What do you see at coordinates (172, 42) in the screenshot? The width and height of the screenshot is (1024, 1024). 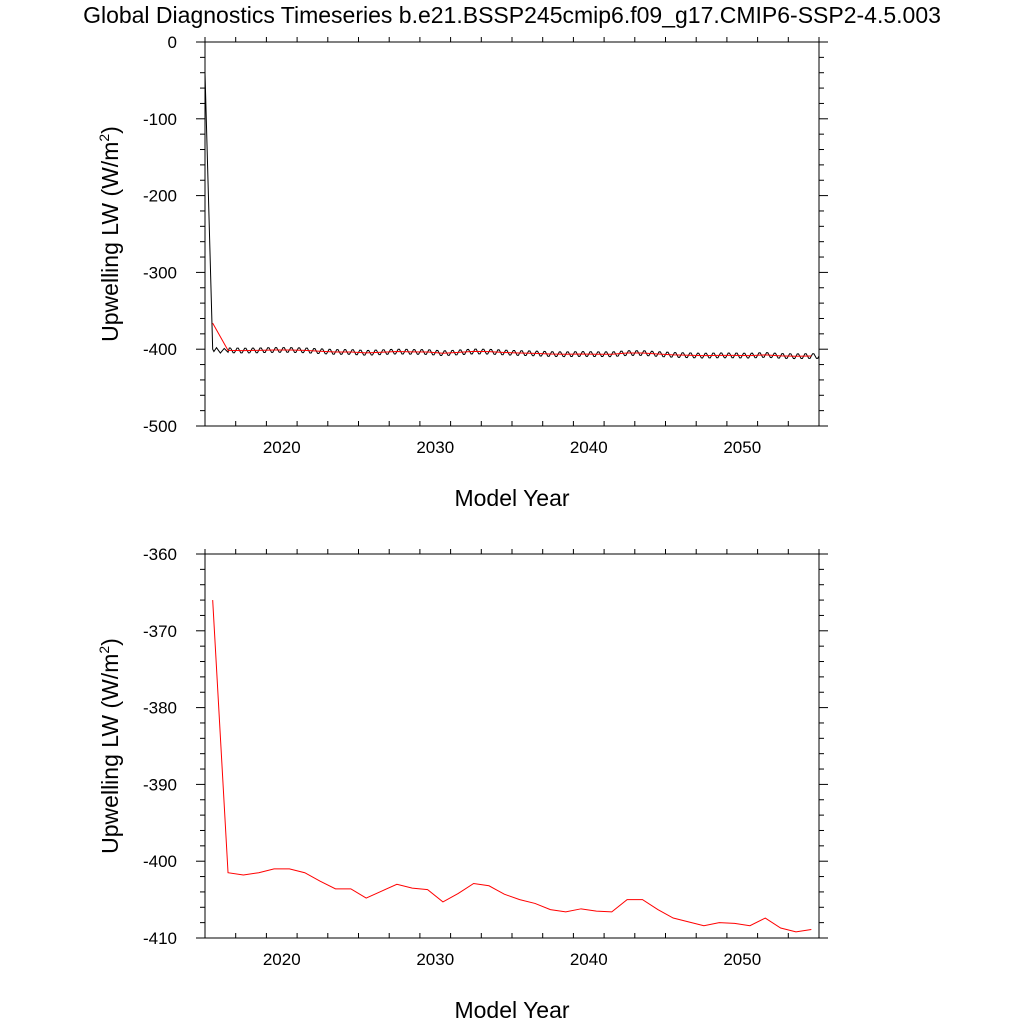 I see `y-tick-label: 0` at bounding box center [172, 42].